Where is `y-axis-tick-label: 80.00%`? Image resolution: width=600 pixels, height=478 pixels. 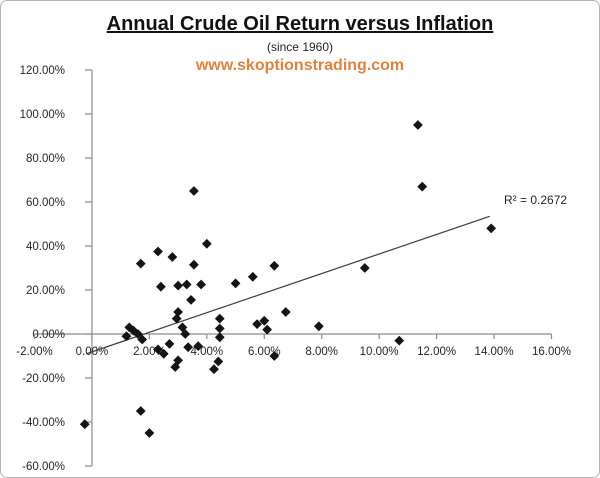 y-axis-tick-label: 80.00% is located at coordinates (45, 159).